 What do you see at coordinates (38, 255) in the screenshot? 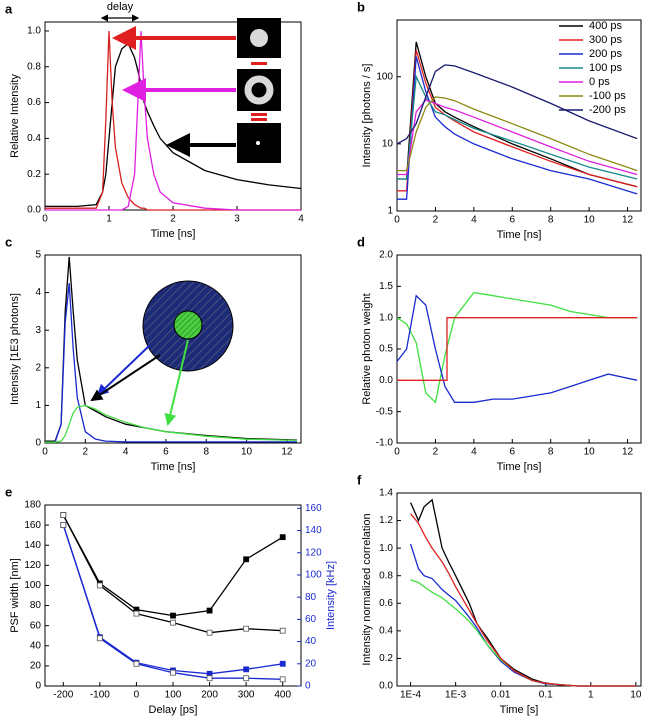
I see `y-tick-label: 5` at bounding box center [38, 255].